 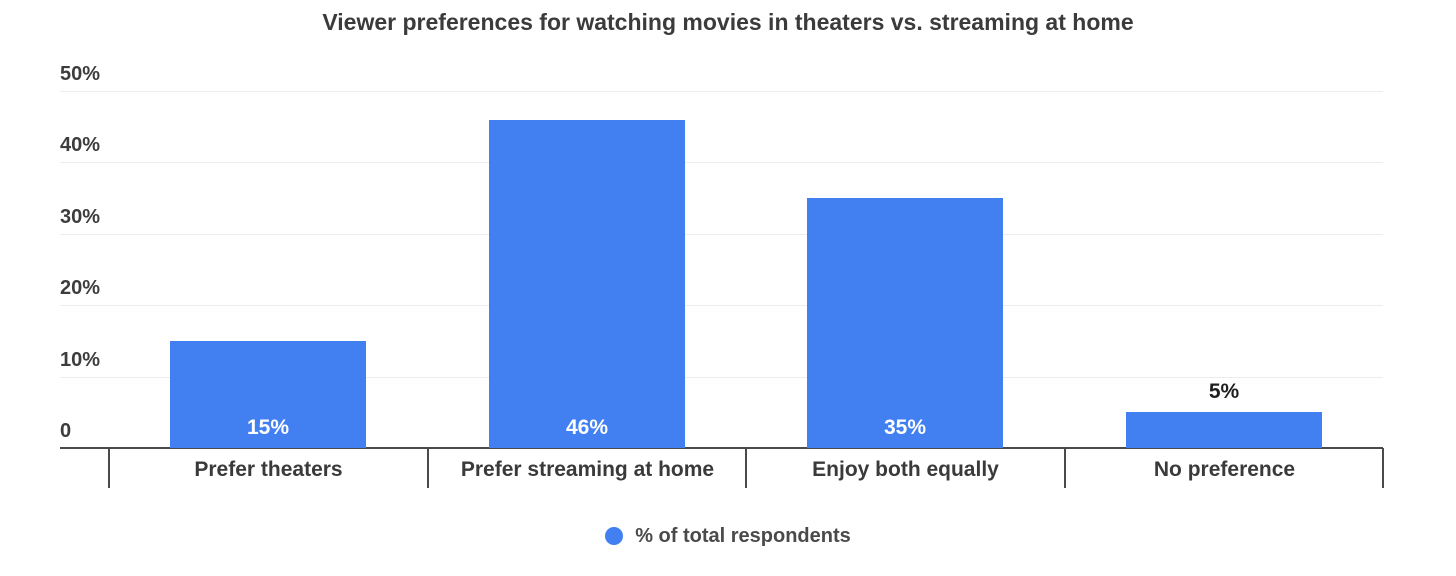 I want to click on y-axis-label: 20%, so click(x=80, y=288).